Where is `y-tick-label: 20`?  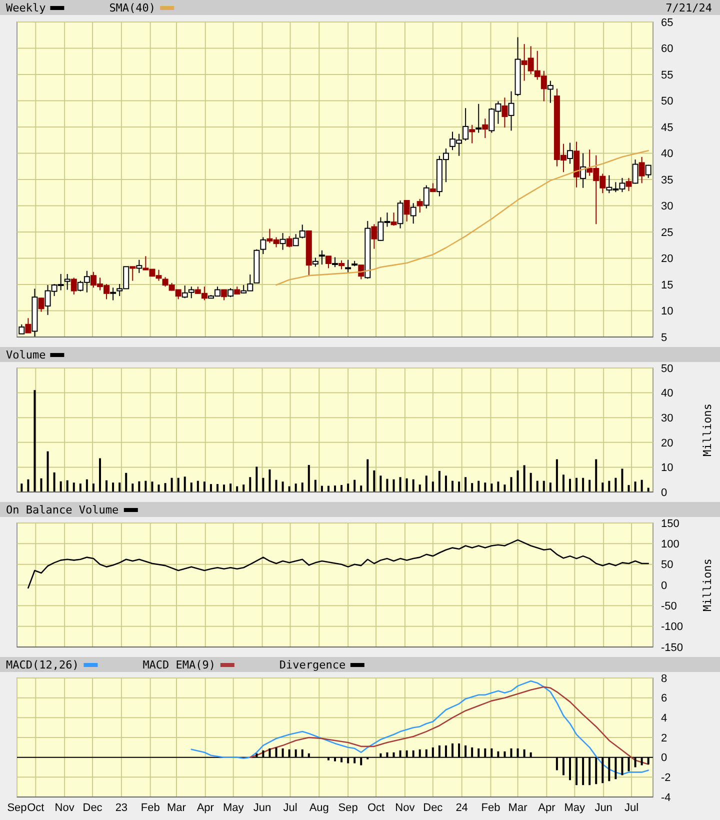
y-tick-label: 20 is located at coordinates (667, 443).